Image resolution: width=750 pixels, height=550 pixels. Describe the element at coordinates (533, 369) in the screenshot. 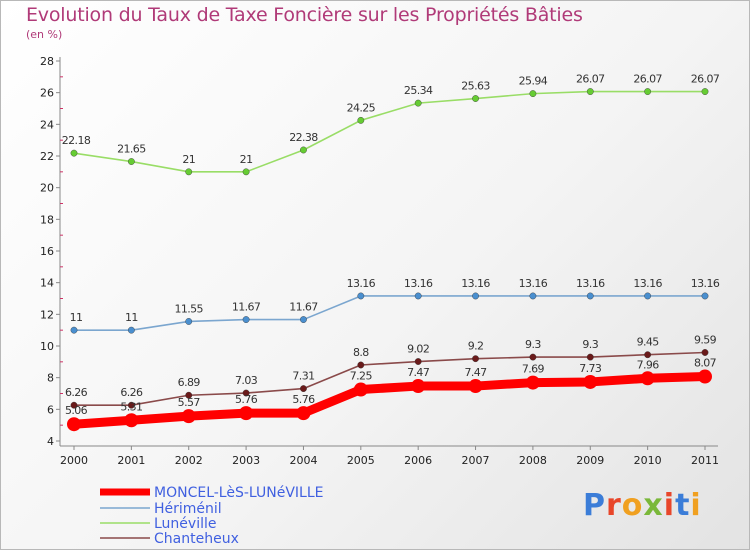

I see `data-label: 7.69` at that location.